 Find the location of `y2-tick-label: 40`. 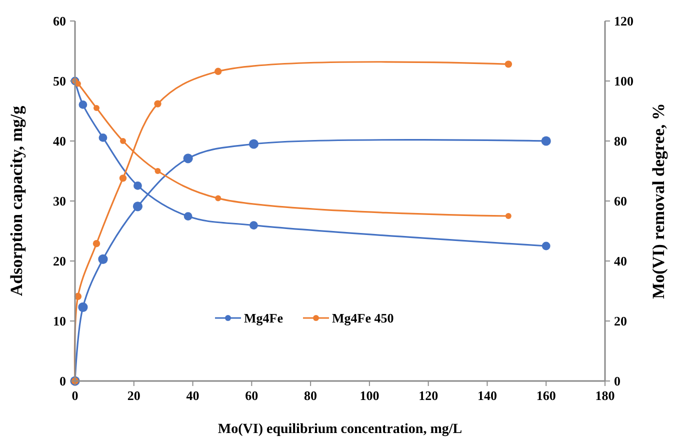

y2-tick-label: 40 is located at coordinates (620, 261).